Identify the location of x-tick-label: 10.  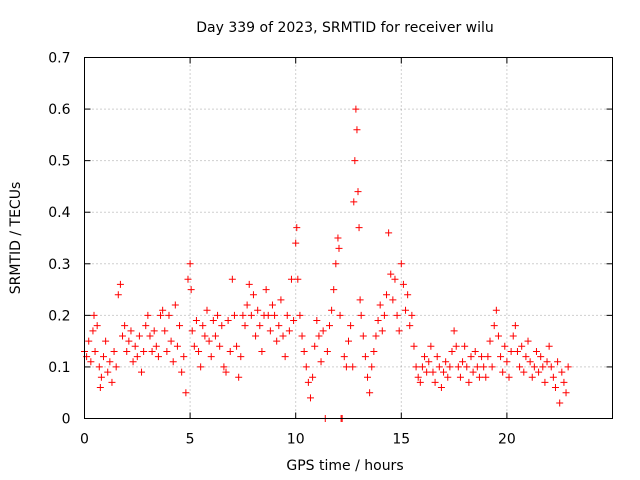
(296, 440).